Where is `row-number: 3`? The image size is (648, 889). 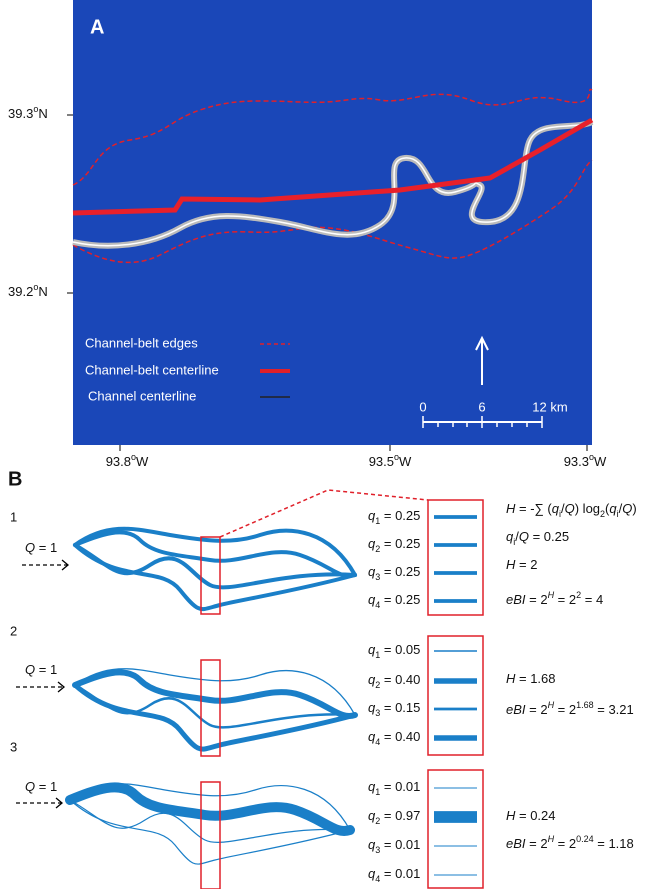
row-number: 3 is located at coordinates (13, 746).